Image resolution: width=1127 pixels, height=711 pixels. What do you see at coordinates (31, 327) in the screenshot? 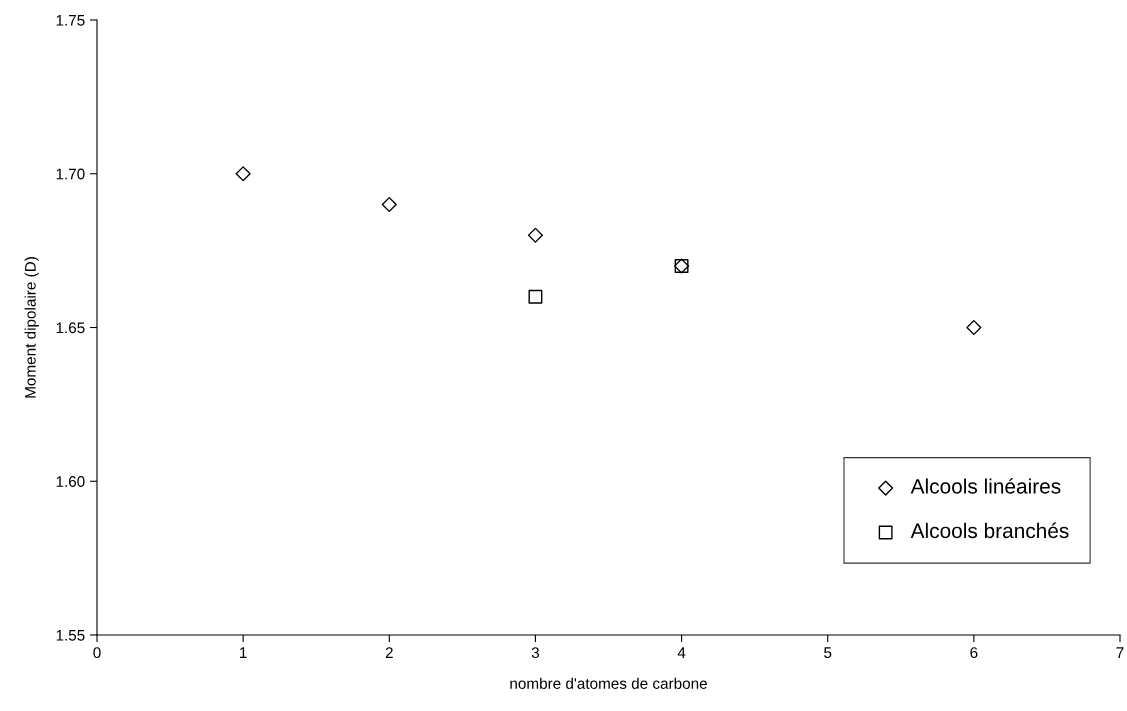
I see `y-axis-title: Moment dipolaire (D)` at bounding box center [31, 327].